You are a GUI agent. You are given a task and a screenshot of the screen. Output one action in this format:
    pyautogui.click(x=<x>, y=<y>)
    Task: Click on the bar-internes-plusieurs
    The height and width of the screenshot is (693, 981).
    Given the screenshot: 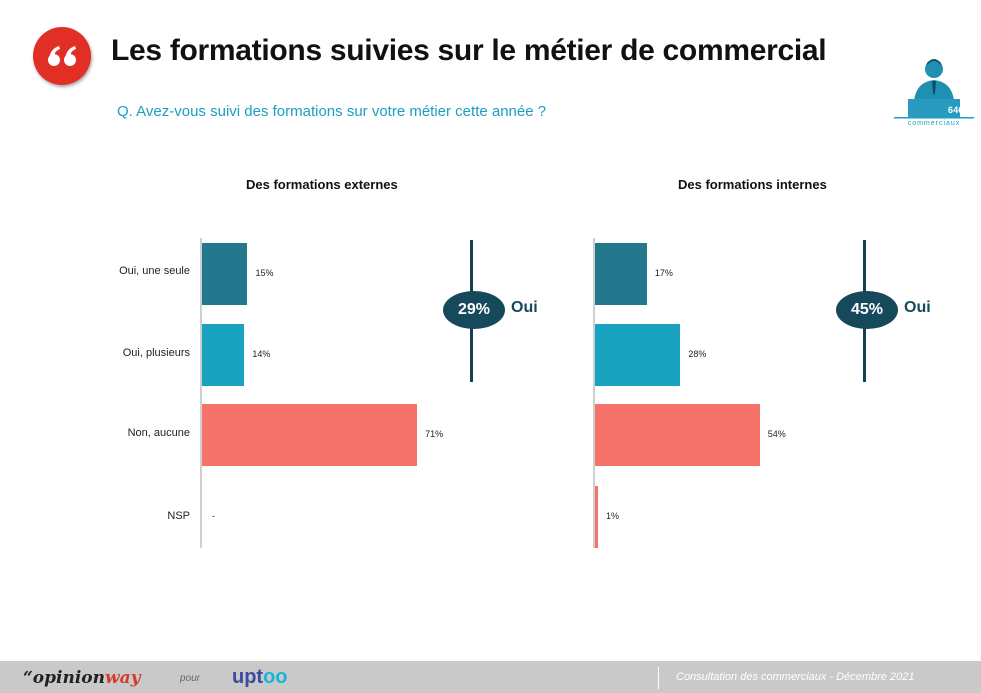 What is the action you would take?
    pyautogui.click(x=638, y=355)
    